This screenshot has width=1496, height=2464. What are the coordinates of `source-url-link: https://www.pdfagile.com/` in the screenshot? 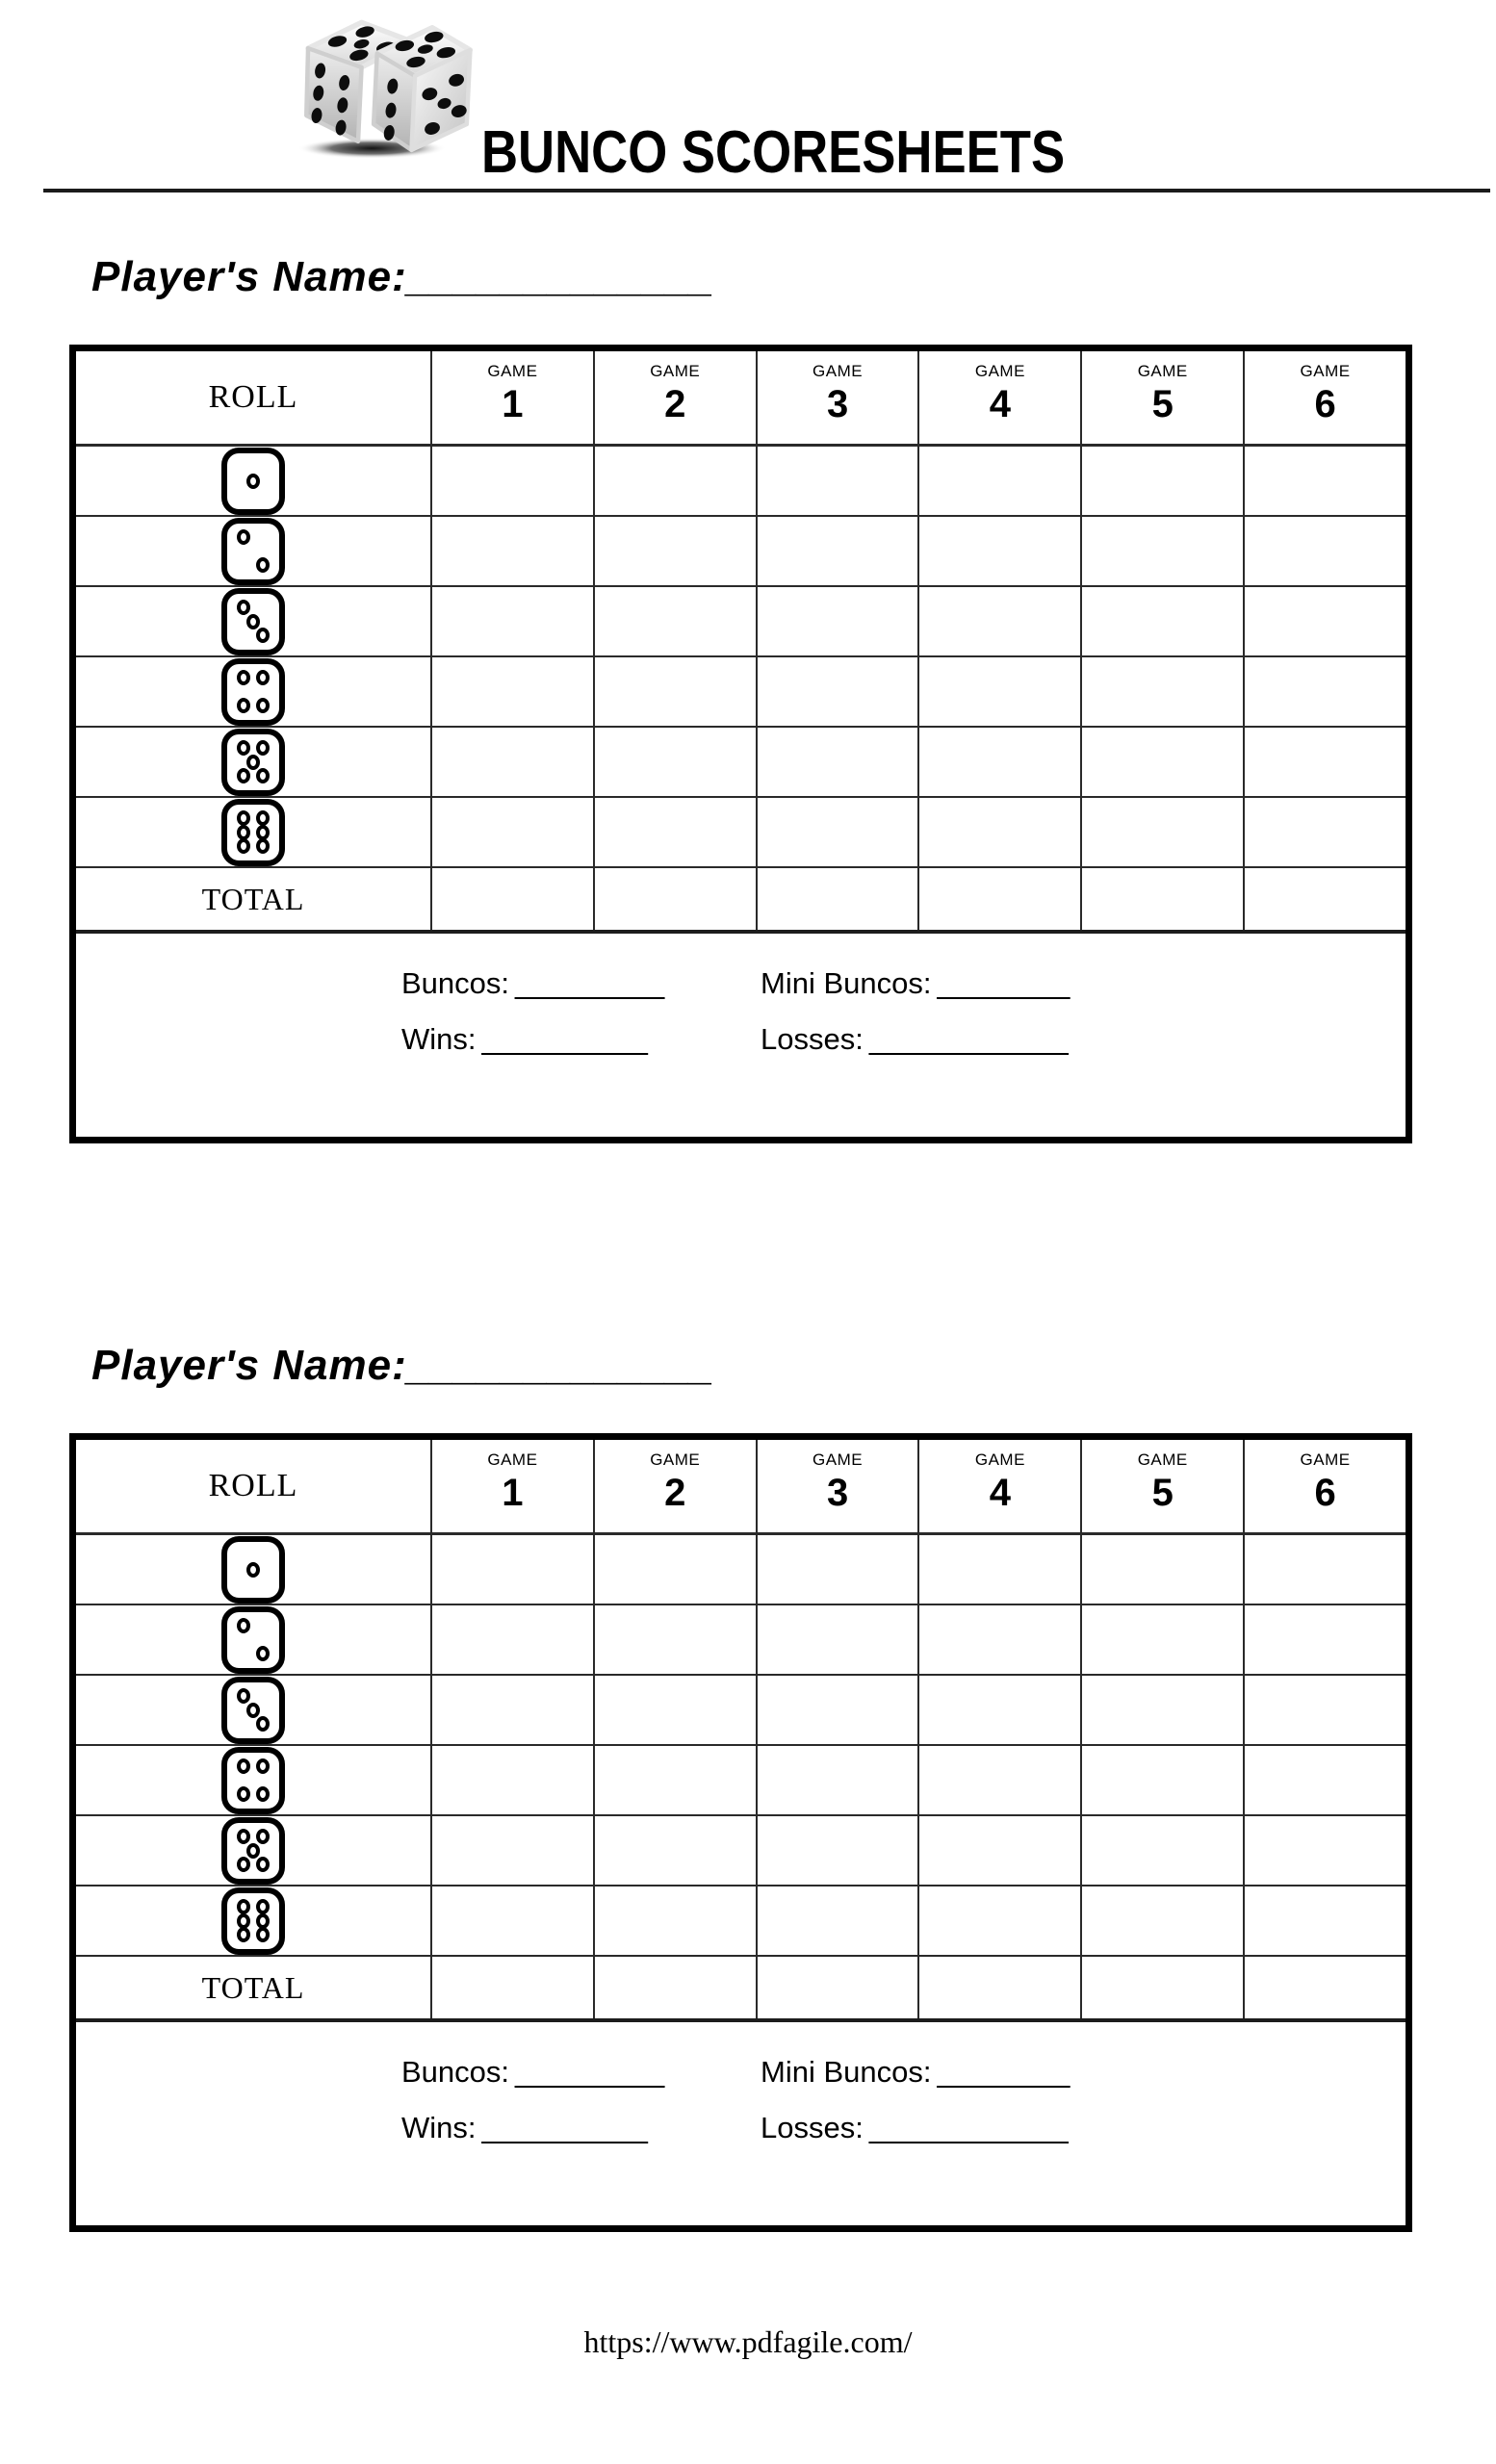 It's located at (748, 2341).